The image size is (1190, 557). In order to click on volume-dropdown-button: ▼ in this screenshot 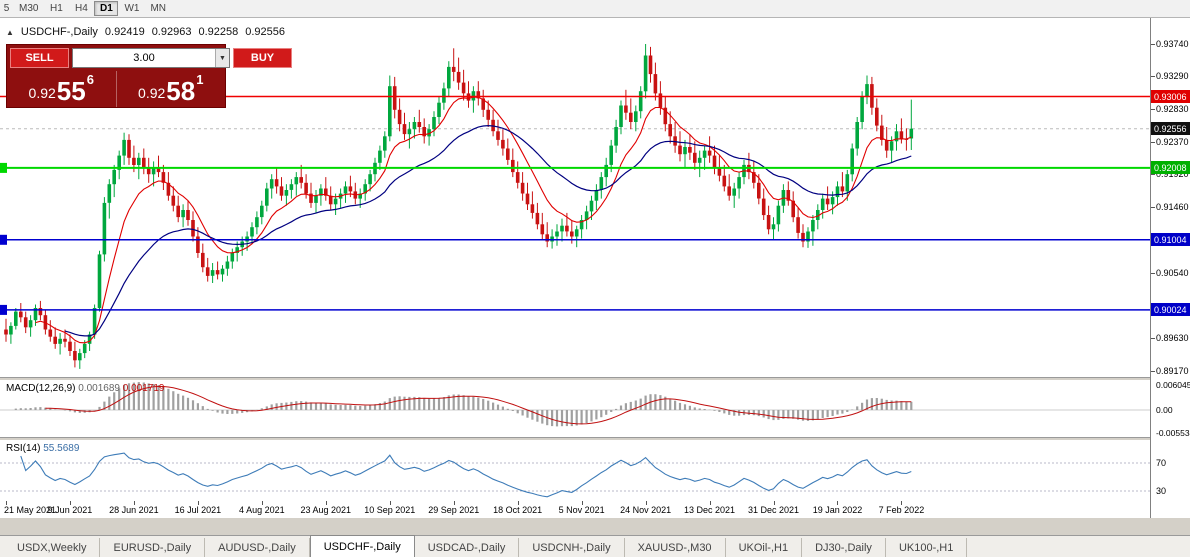, I will do `click(222, 58)`.